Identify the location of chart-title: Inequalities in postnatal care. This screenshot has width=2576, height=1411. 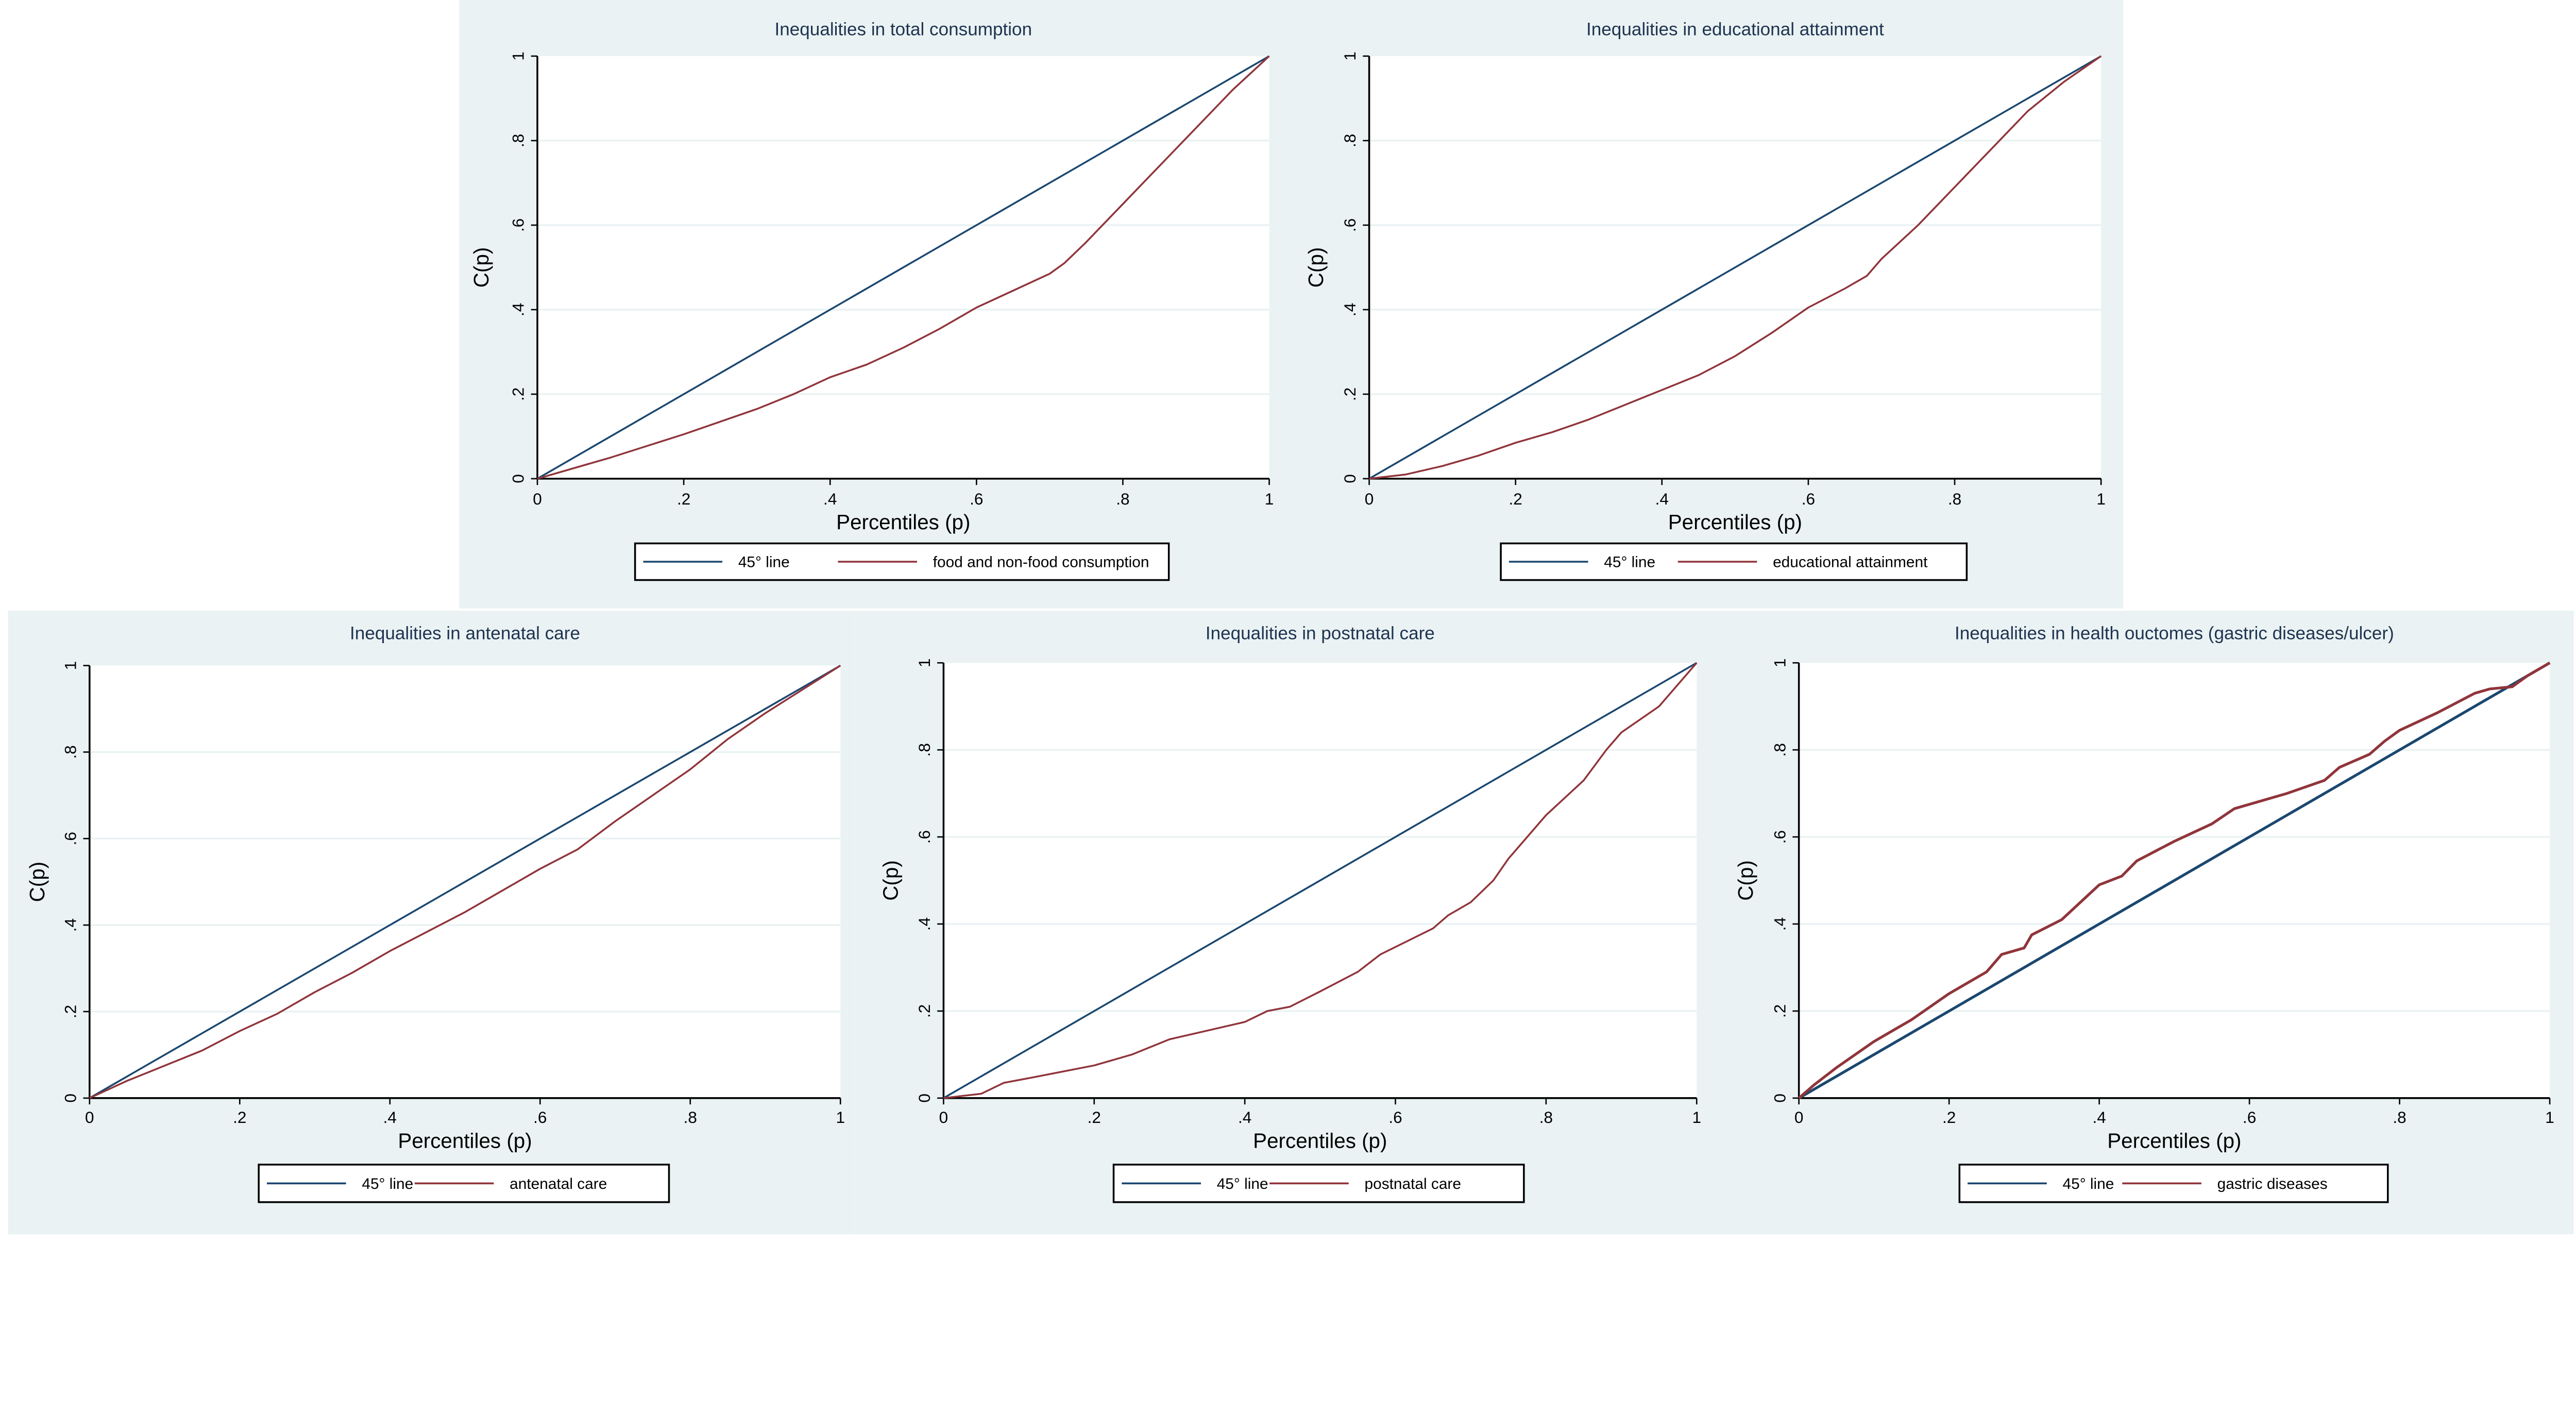
(1320, 634).